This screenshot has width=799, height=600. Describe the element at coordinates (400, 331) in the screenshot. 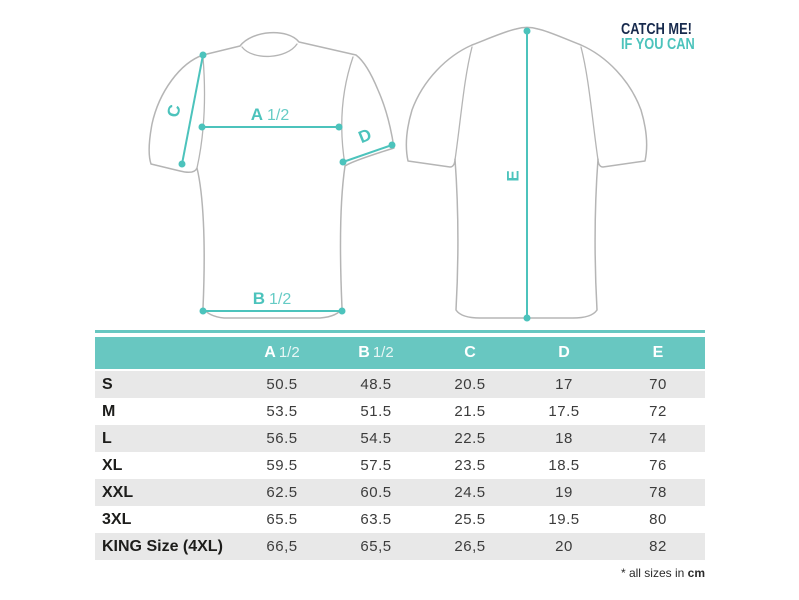

I see `table-top-rule` at that location.